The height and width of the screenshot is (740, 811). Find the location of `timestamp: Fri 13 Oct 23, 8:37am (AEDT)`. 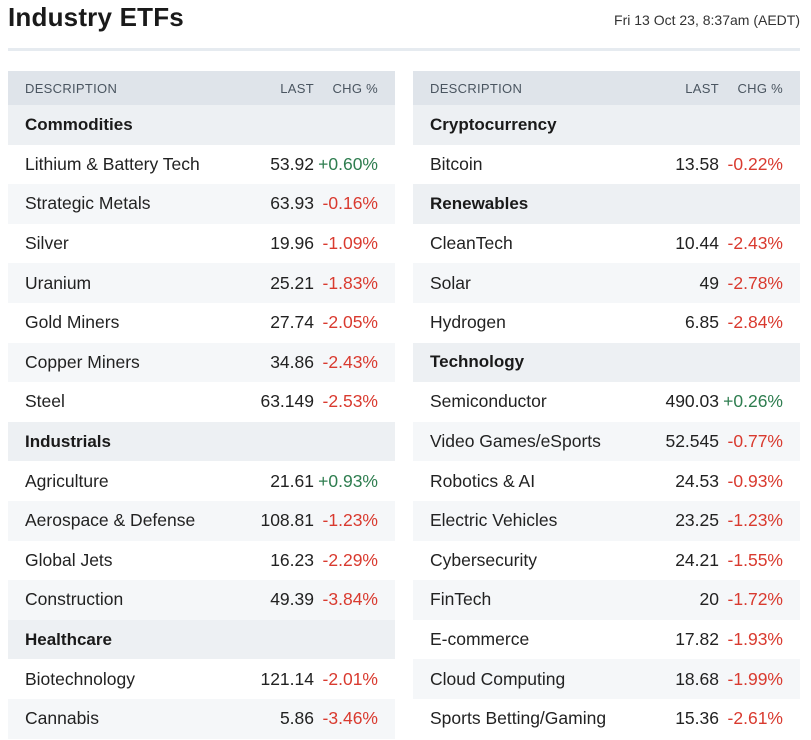

timestamp: Fri 13 Oct 23, 8:37am (AEDT) is located at coordinates (707, 20).